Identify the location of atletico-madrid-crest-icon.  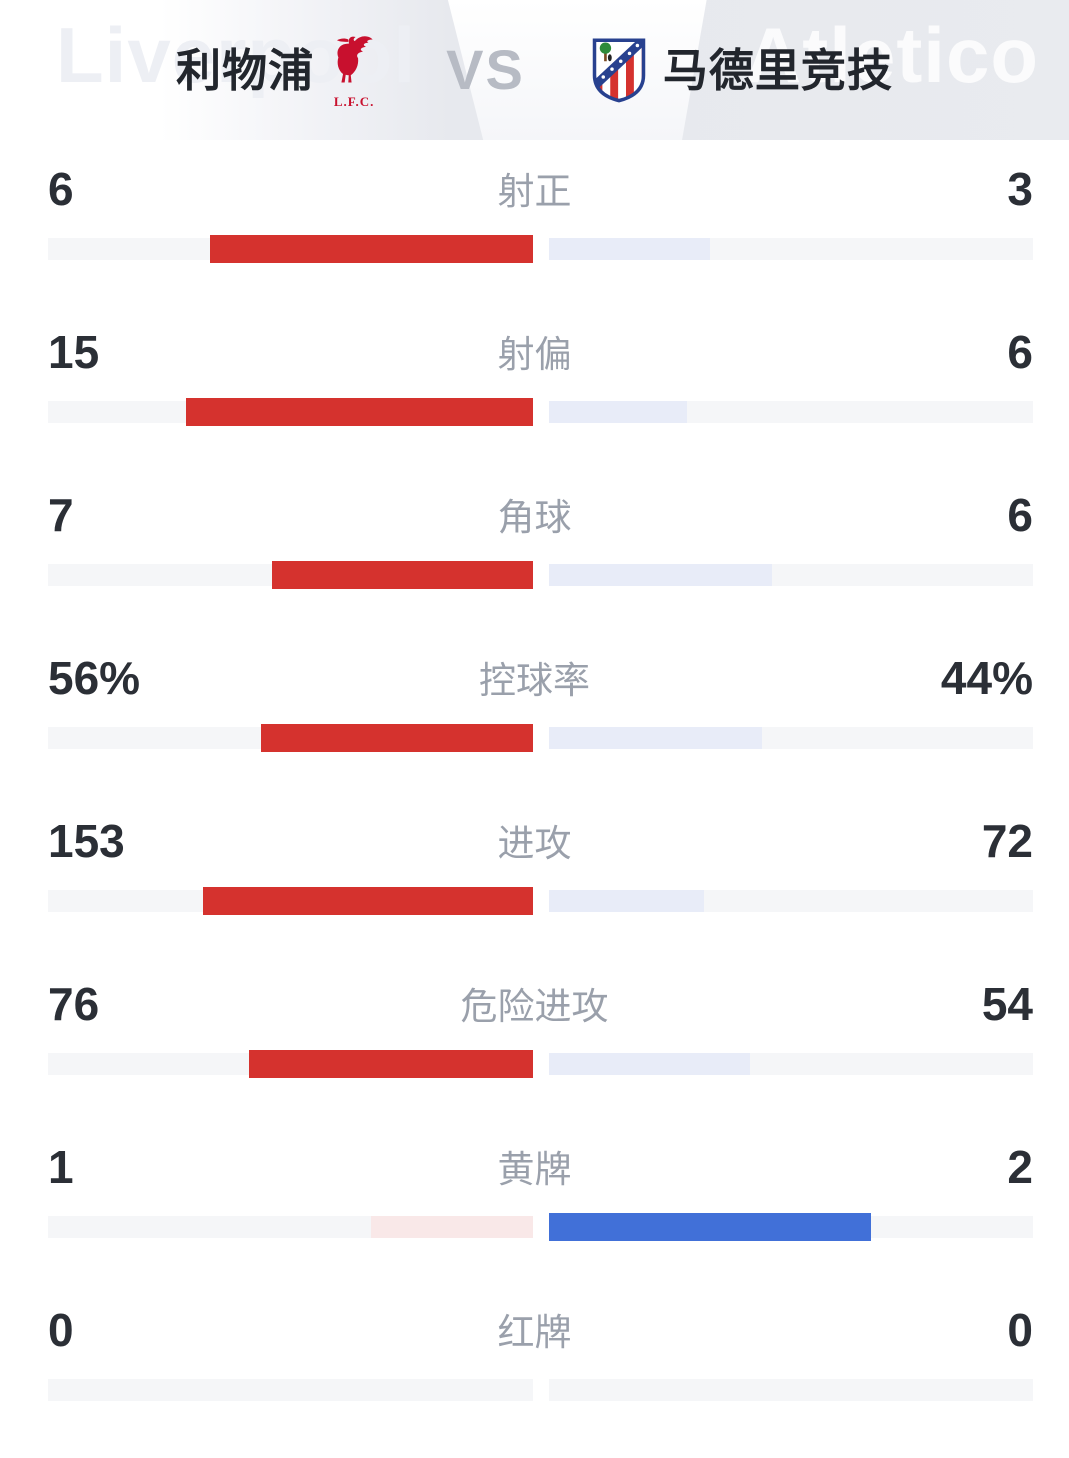
(619, 70).